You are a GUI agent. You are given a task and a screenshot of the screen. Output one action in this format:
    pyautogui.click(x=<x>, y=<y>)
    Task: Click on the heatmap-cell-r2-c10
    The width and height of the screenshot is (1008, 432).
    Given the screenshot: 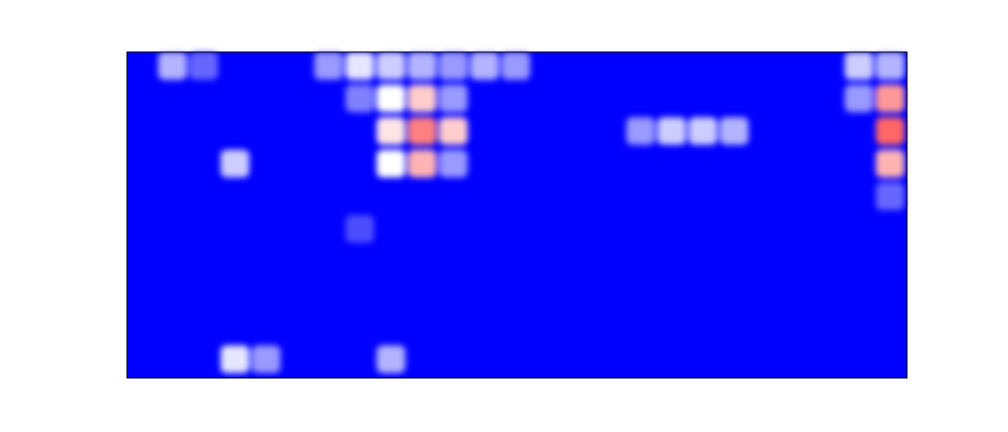 What is the action you would take?
    pyautogui.click(x=453, y=131)
    